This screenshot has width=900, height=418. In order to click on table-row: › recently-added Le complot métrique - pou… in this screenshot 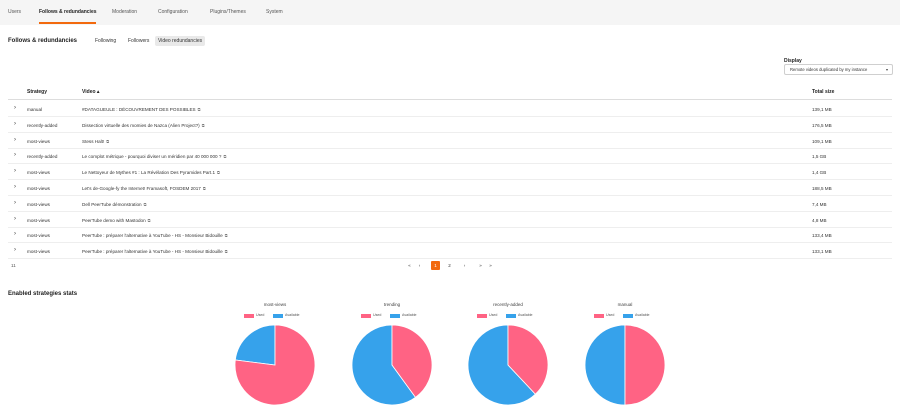, I will do `click(450, 157)`.